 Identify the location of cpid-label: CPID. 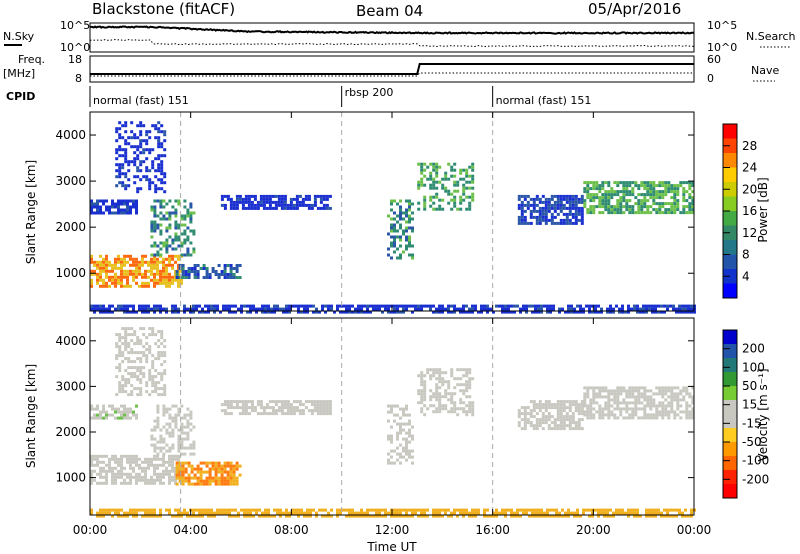
(20, 96).